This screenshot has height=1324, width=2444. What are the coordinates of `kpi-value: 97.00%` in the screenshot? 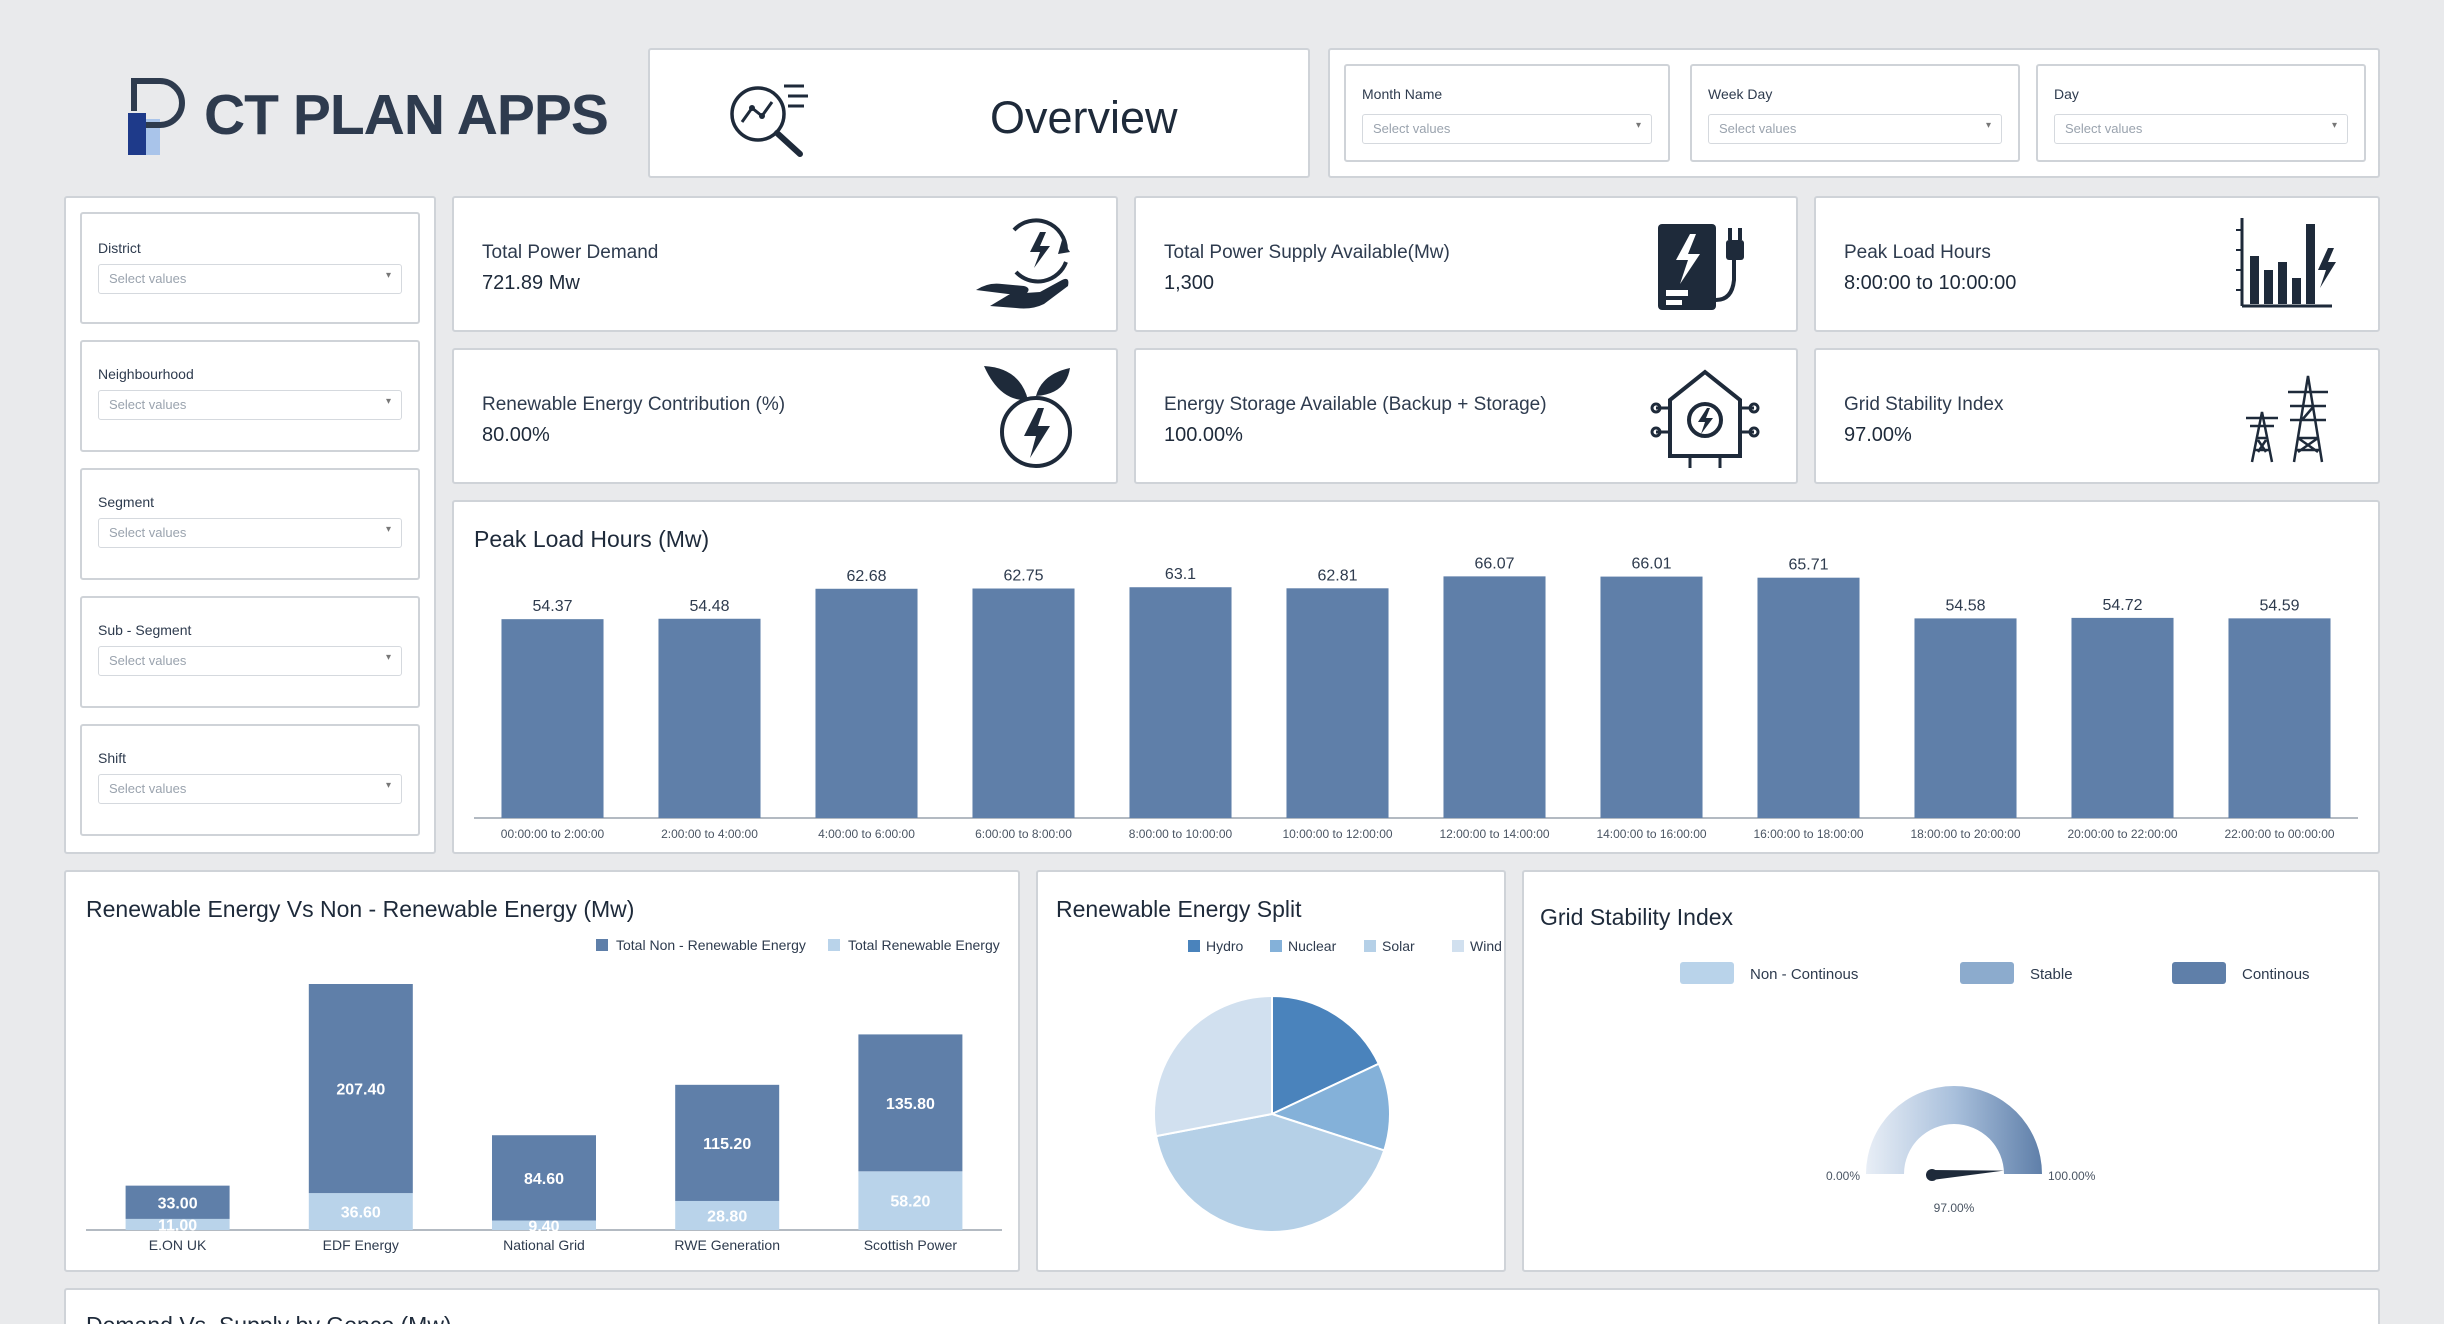 It's located at (1878, 435).